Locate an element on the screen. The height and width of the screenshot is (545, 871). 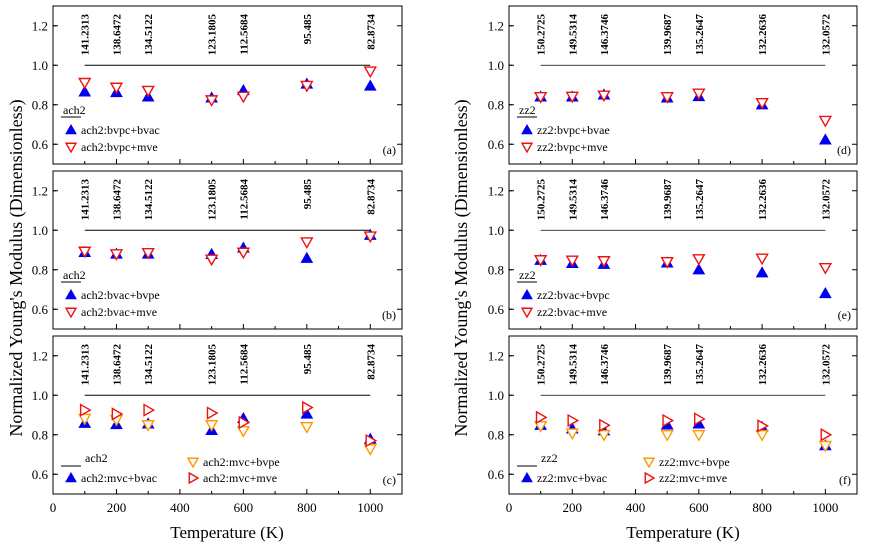
legend-label: ach2:mvc+mve is located at coordinates (240, 478).